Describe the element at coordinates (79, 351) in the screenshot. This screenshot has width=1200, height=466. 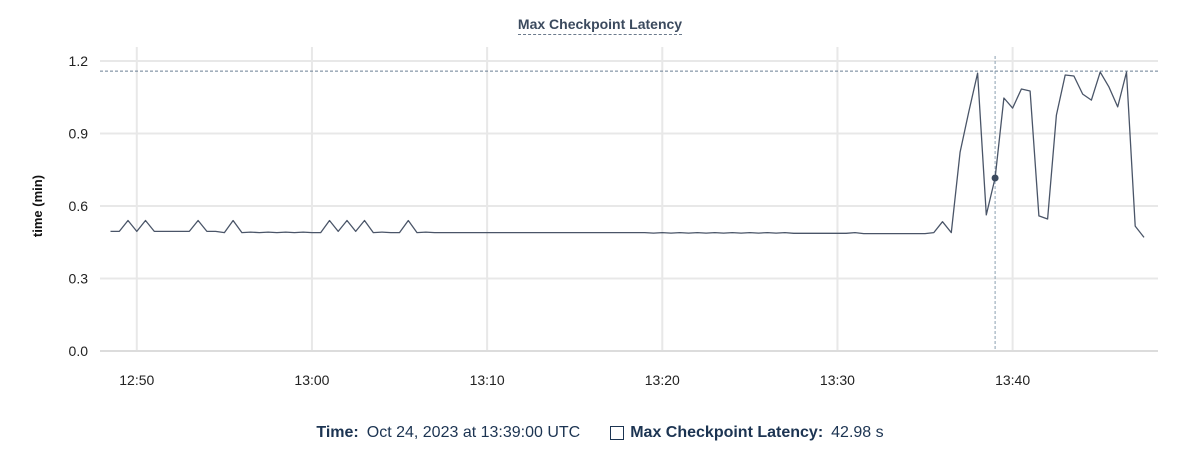
I see `y-tick-label: 0.0` at that location.